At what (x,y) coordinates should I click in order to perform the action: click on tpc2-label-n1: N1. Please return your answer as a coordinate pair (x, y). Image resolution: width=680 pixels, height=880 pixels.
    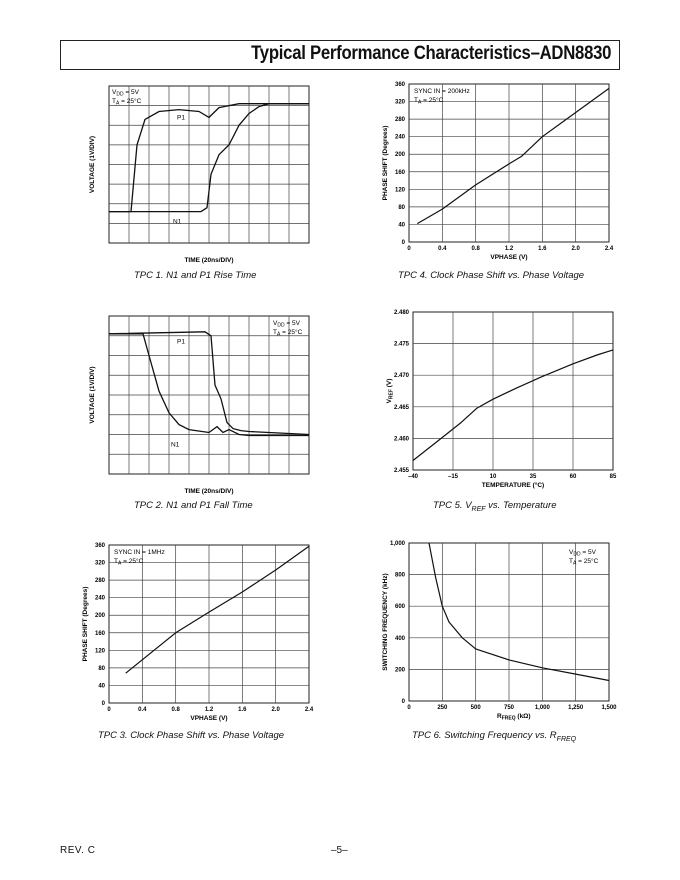
    Looking at the image, I should click on (175, 444).